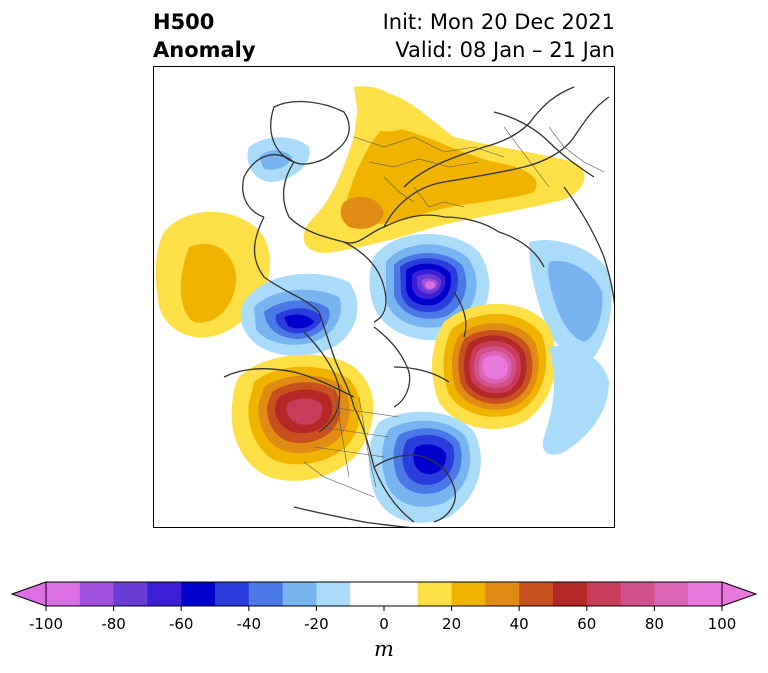 The image size is (768, 673). I want to click on colorbar-extend-max, so click(739, 594).